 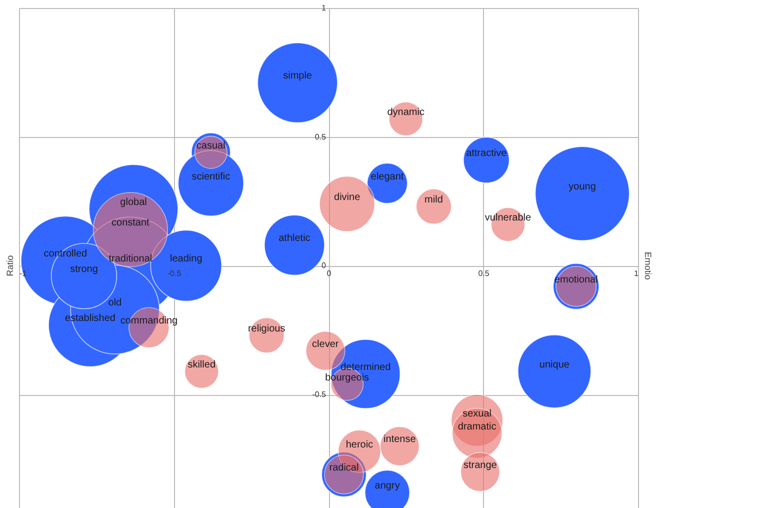 What do you see at coordinates (405, 112) in the screenshot?
I see `data-label: dynamic` at bounding box center [405, 112].